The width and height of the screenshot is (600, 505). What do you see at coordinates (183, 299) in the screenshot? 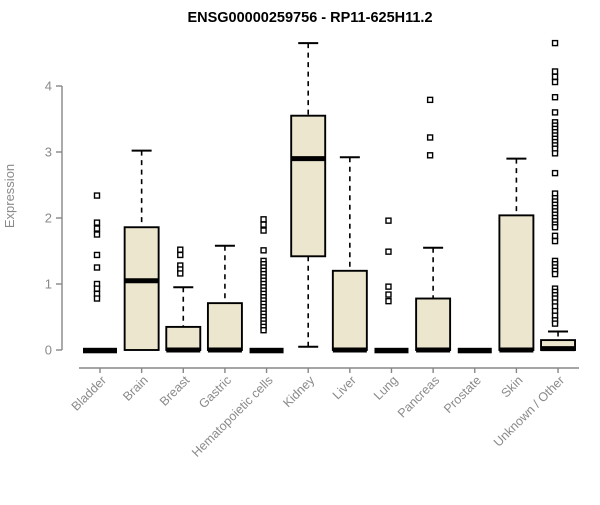
I see `box-group-breast` at bounding box center [183, 299].